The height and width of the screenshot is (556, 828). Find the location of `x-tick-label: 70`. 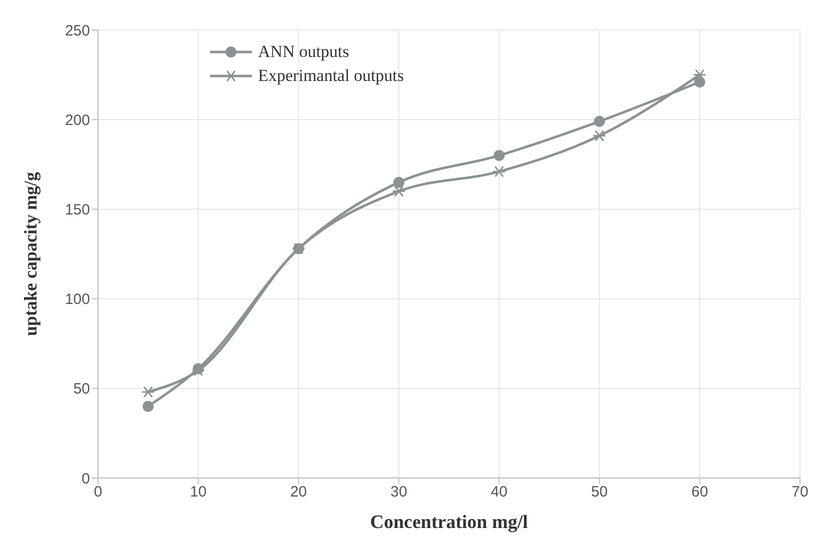

x-tick-label: 70 is located at coordinates (800, 492).